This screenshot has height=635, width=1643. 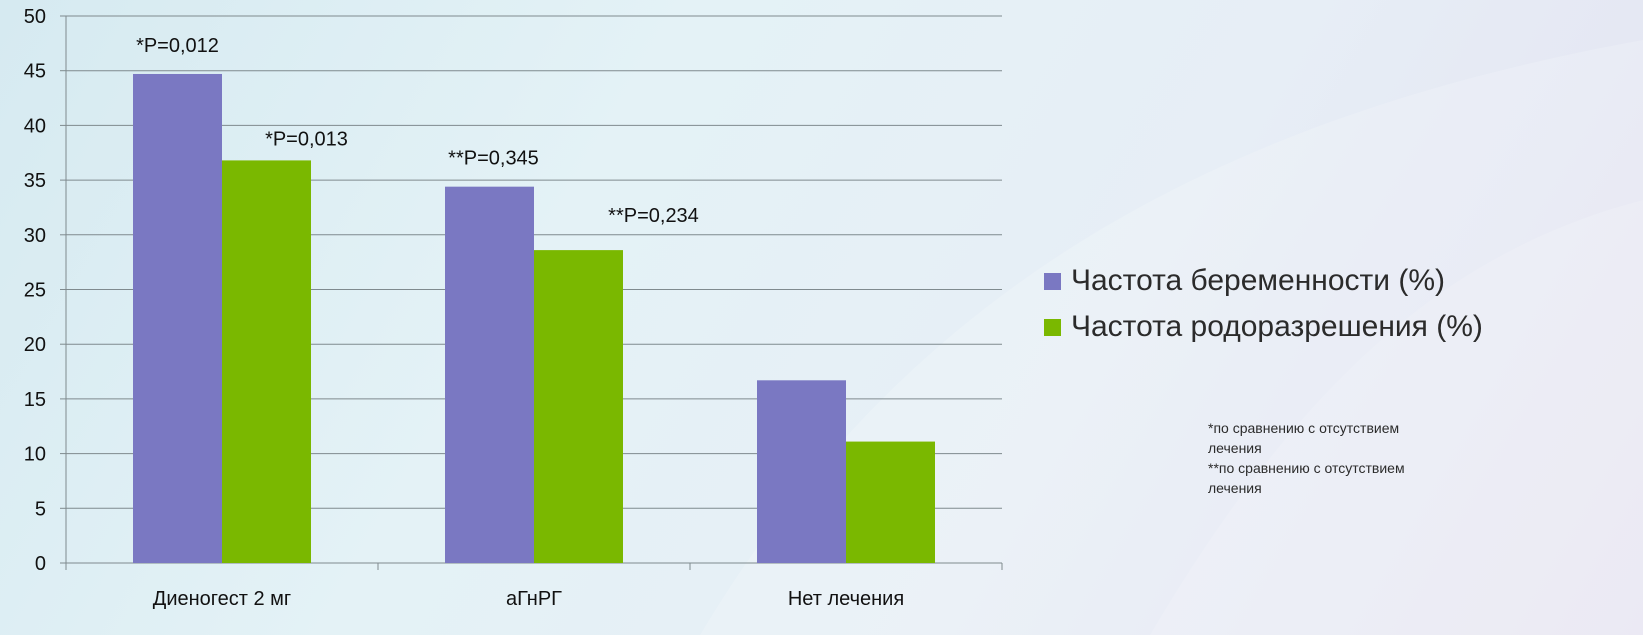 What do you see at coordinates (35, 291) in the screenshot?
I see `y-tick-label: 25` at bounding box center [35, 291].